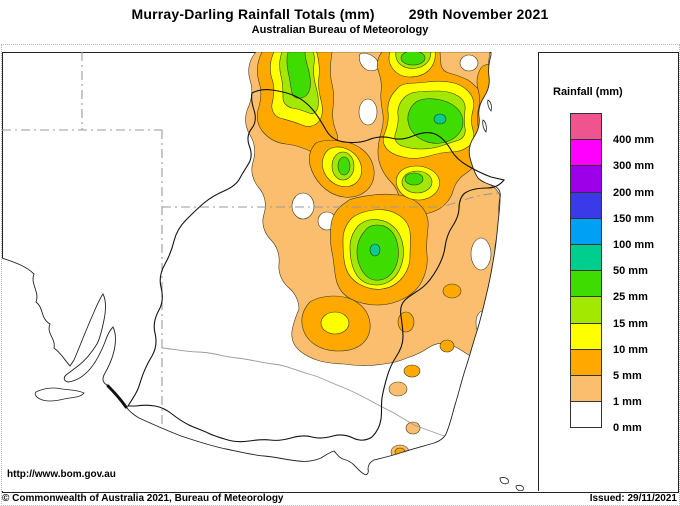 The height and width of the screenshot is (506, 680). What do you see at coordinates (633, 192) in the screenshot?
I see `legend-label: 200 mm` at bounding box center [633, 192].